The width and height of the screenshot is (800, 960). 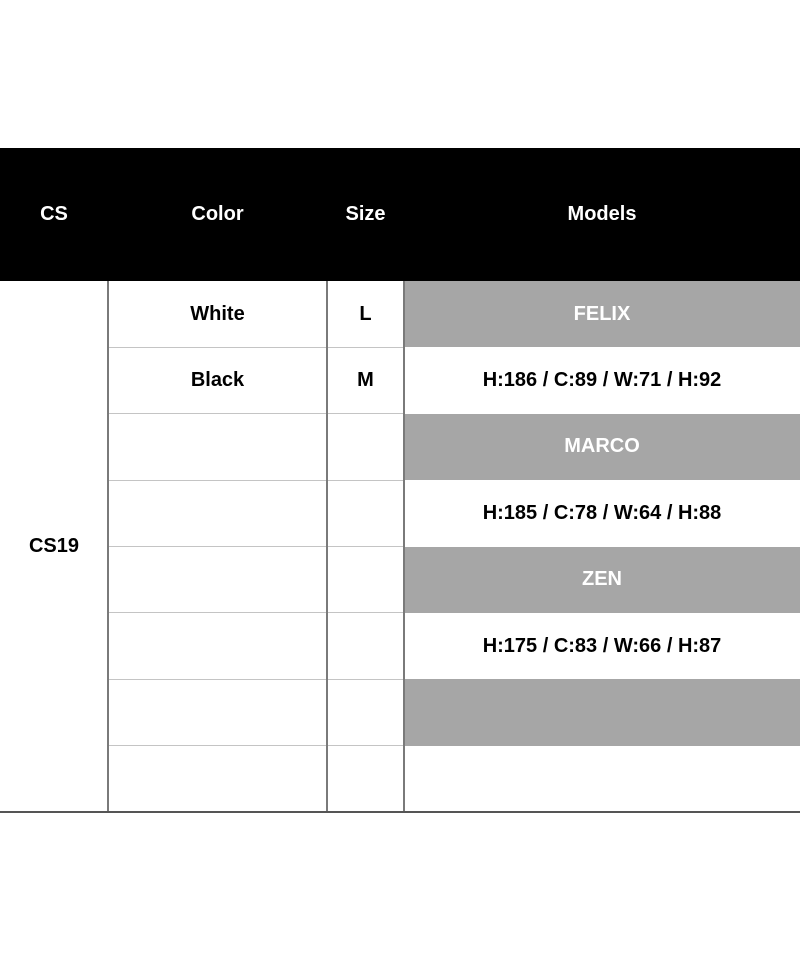 I want to click on header-color: Color, so click(x=217, y=214).